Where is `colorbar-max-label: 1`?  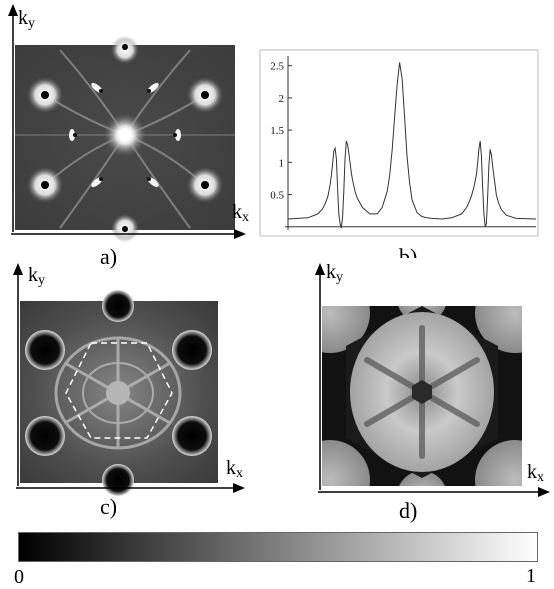 colorbar-max-label: 1 is located at coordinates (531, 576).